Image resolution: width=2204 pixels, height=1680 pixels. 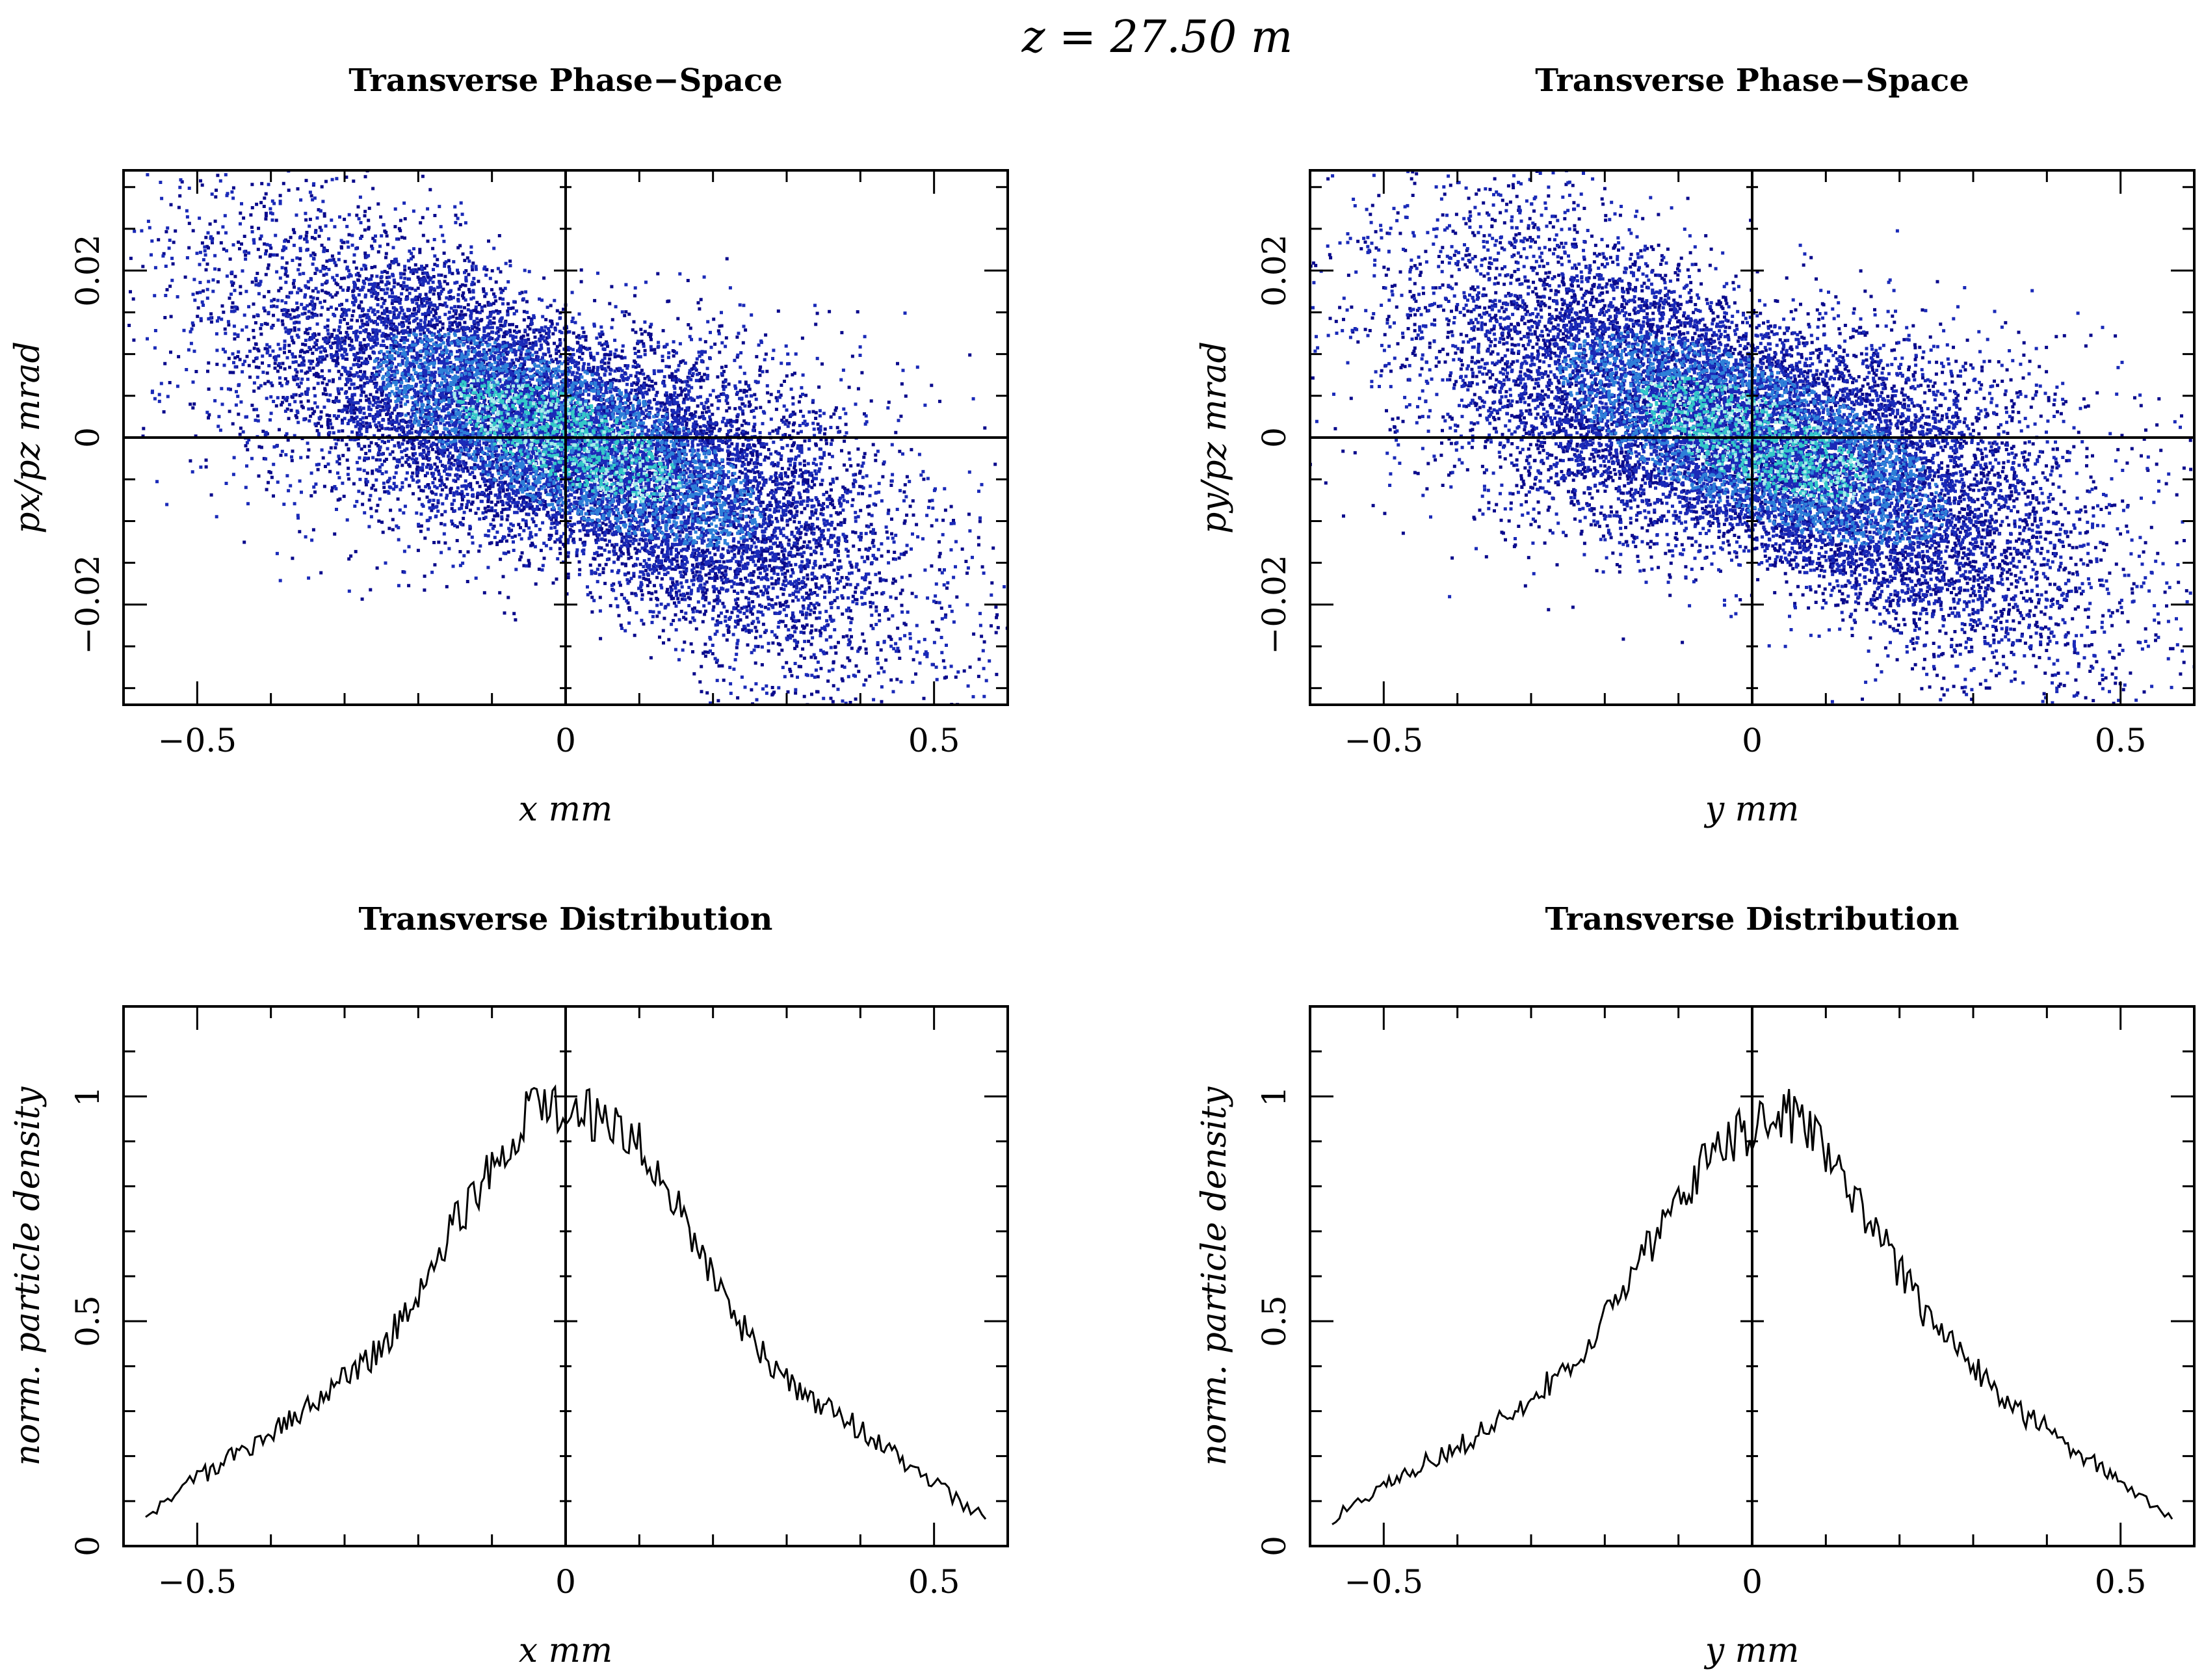 I want to click on y-axis-label: px/pz mrad, so click(x=28, y=437).